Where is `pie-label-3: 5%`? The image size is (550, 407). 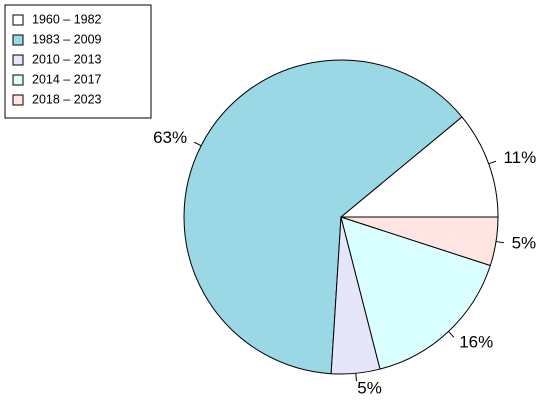
pie-label-3: 5% is located at coordinates (369, 387).